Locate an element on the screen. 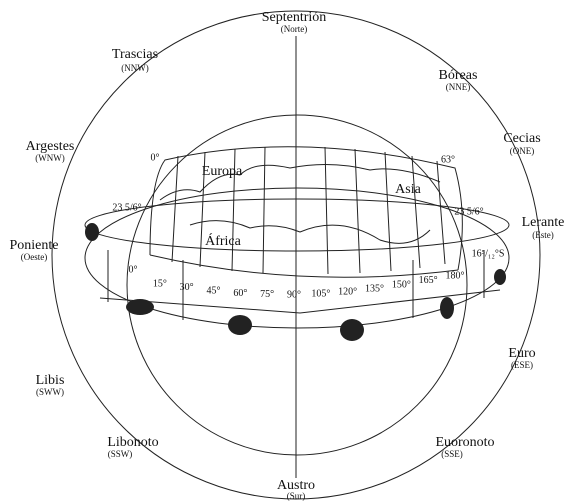  longitude-label: 135° is located at coordinates (374, 288).